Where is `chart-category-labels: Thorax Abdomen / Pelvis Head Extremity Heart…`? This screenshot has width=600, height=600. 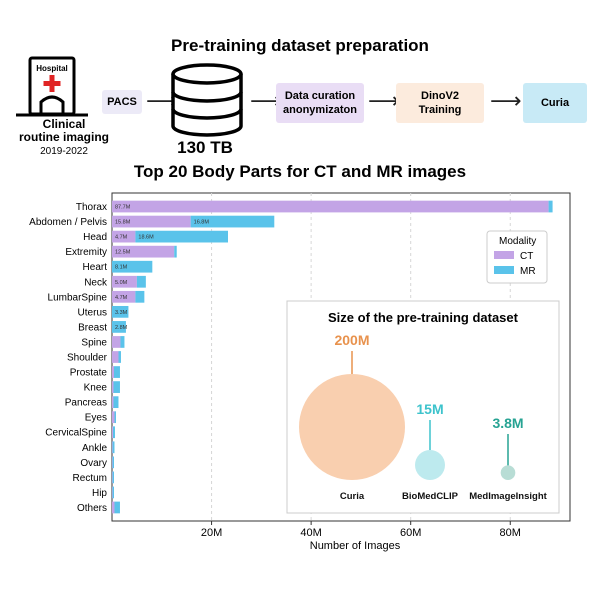 chart-category-labels: Thorax Abdomen / Pelvis Head Extremity Heart… is located at coordinates (68, 358).